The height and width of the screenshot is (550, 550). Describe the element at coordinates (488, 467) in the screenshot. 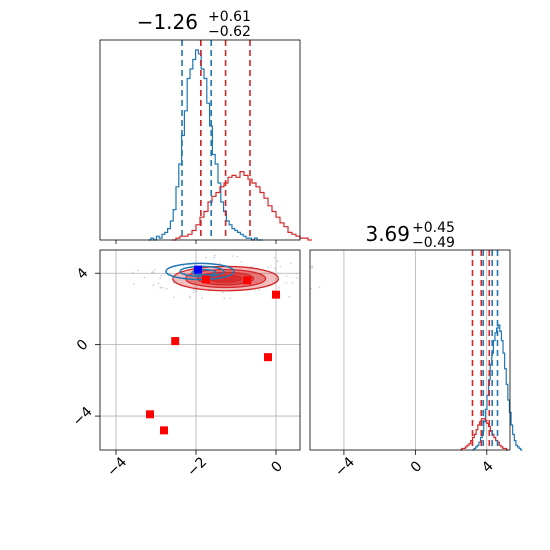

I see `y-marginal-x-tick-label-2: 4` at that location.